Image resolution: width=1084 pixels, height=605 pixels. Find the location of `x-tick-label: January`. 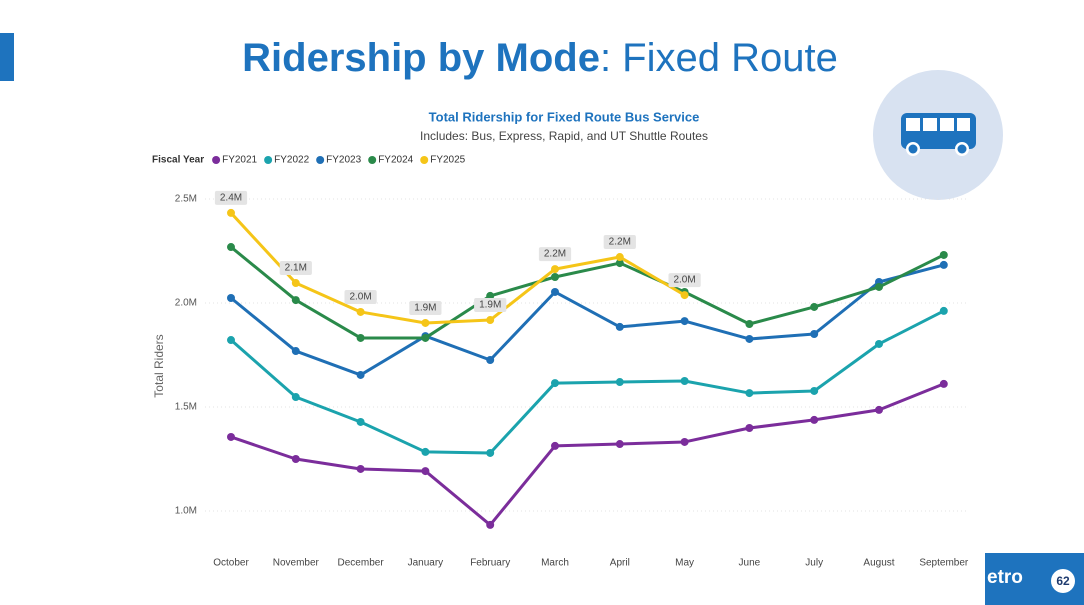

x-tick-label: January is located at coordinates (426, 563).